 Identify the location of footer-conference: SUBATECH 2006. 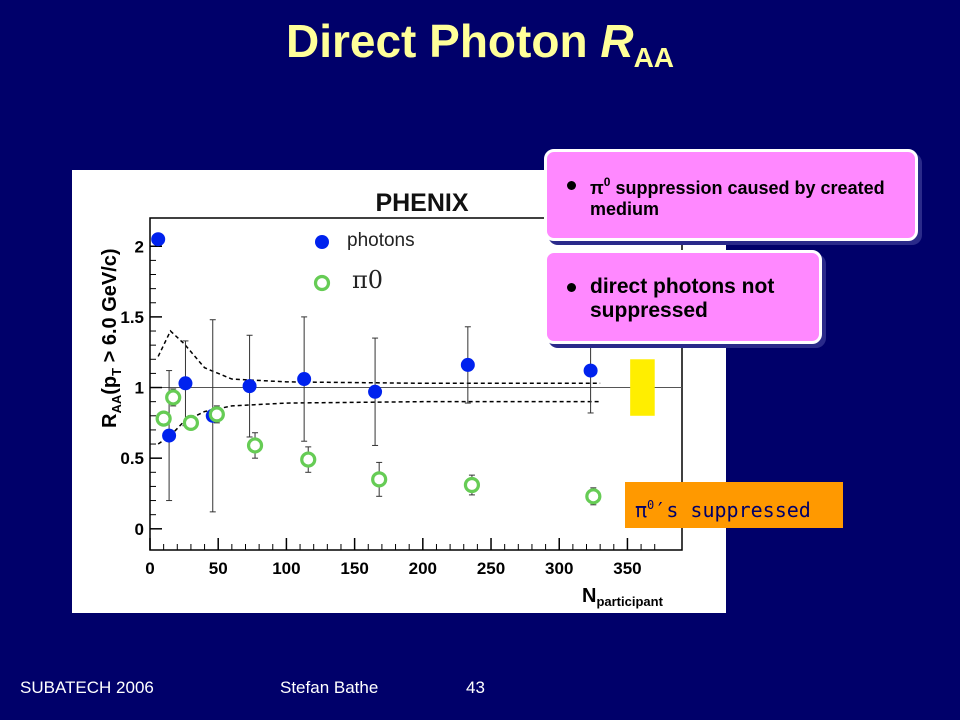
(87, 687).